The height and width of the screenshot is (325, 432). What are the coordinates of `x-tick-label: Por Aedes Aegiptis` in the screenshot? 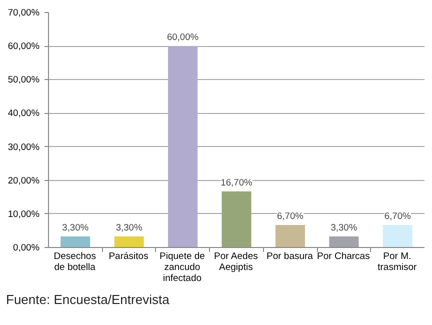 It's located at (236, 262).